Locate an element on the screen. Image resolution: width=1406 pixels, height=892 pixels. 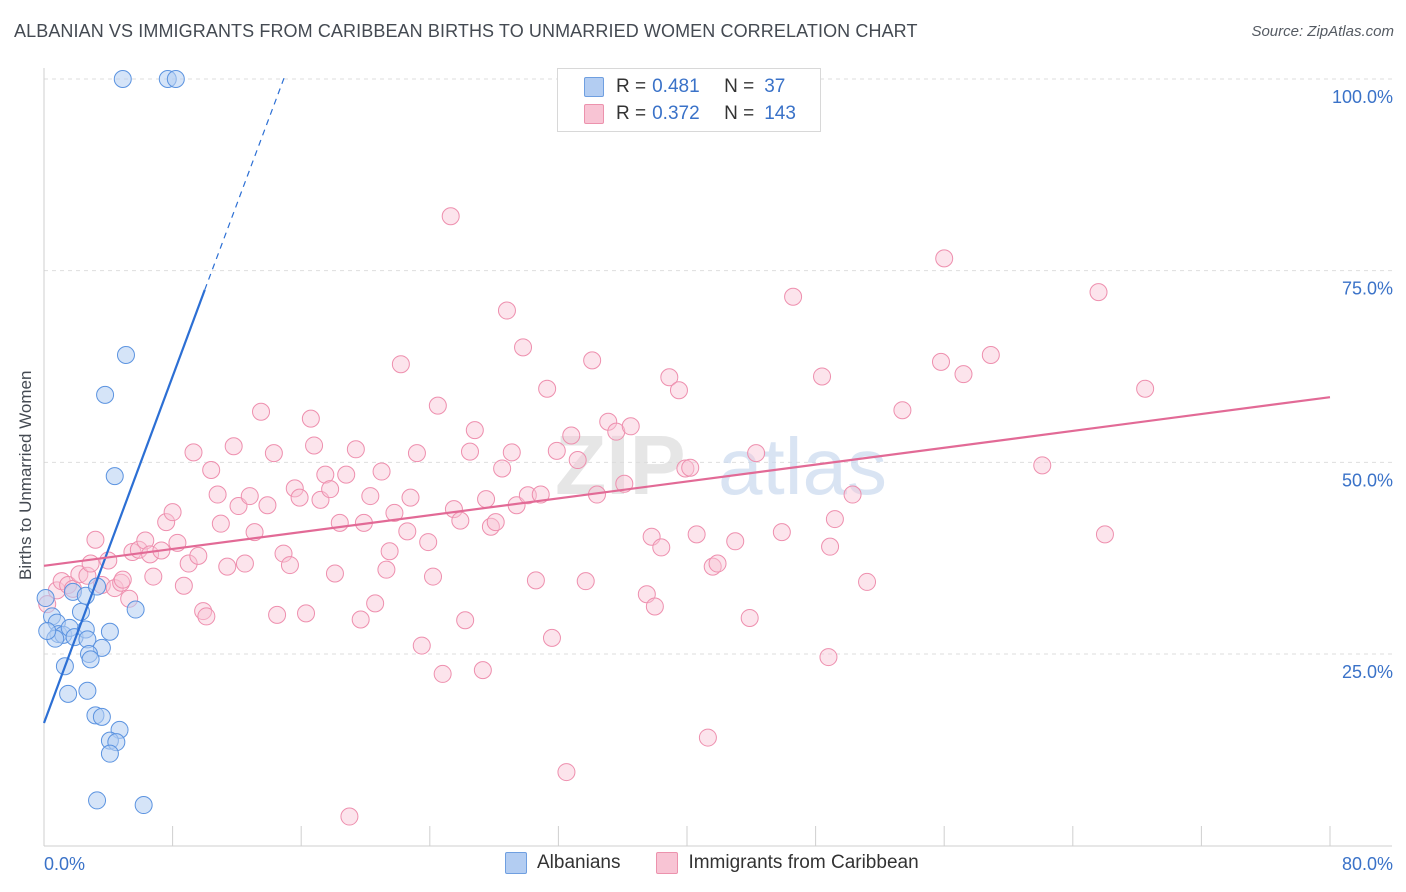
y-tick-label: 50.0% is located at coordinates (1367, 480).